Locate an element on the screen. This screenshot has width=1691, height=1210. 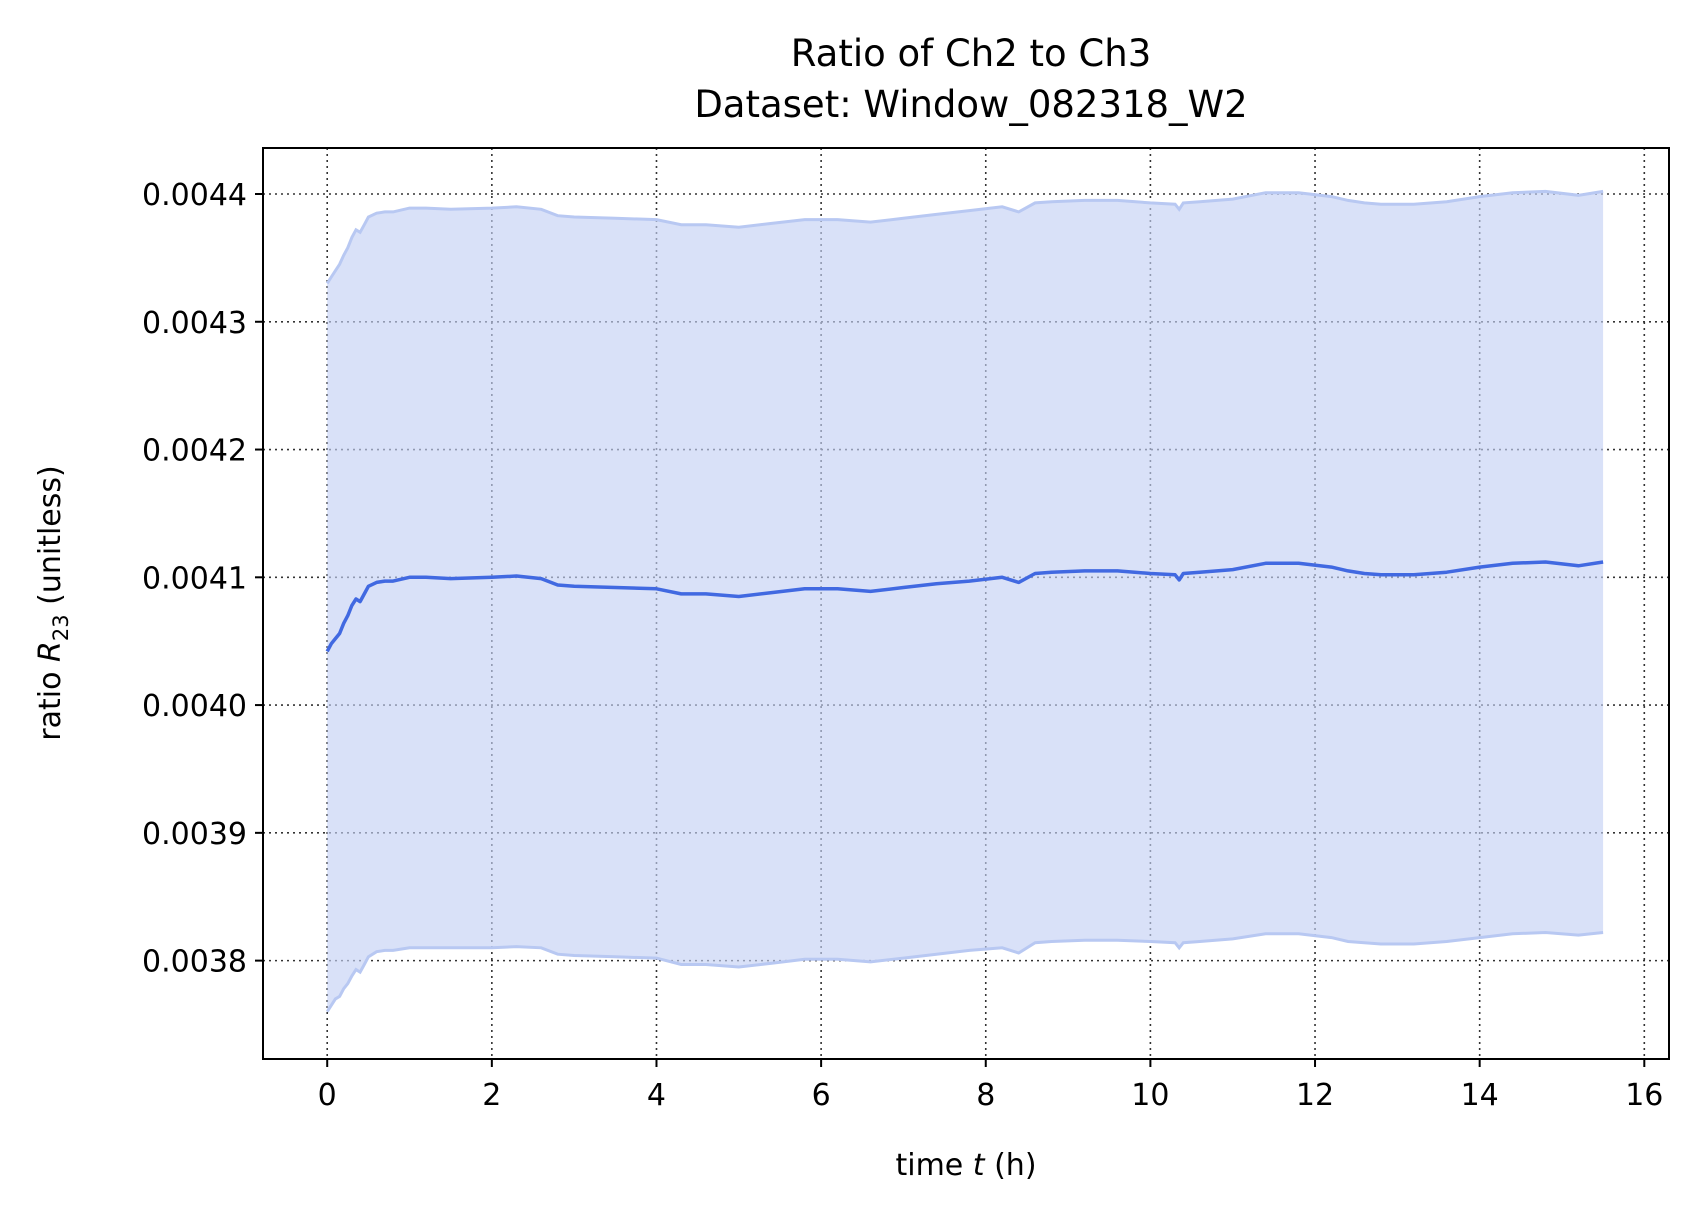
y-axis-label: ratio R23 (unitless) is located at coordinates (53, 602).